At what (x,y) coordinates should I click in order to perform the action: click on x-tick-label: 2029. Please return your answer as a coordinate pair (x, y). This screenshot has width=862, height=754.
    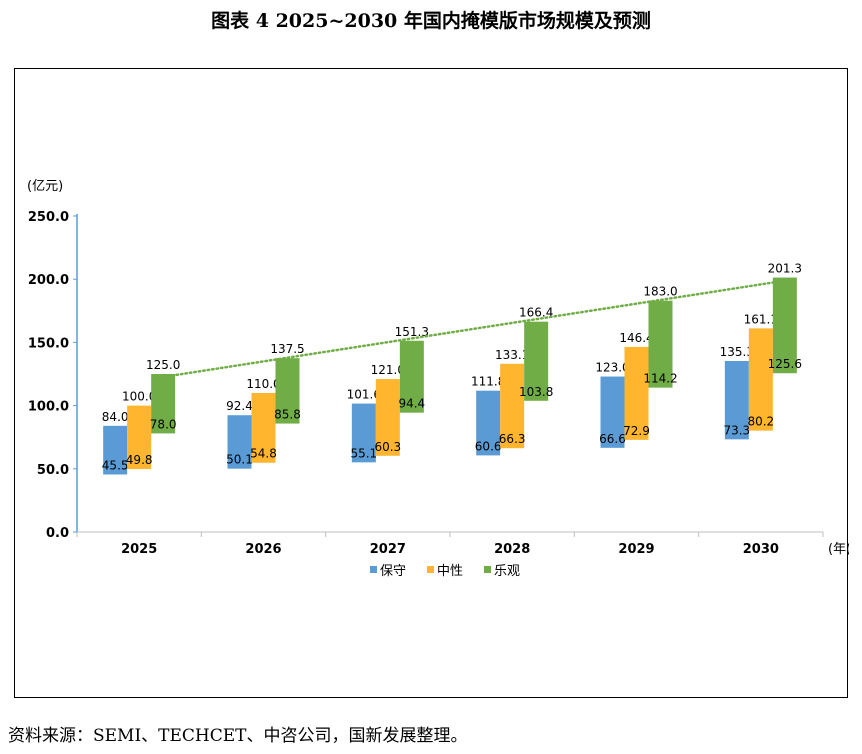
    Looking at the image, I should click on (636, 549).